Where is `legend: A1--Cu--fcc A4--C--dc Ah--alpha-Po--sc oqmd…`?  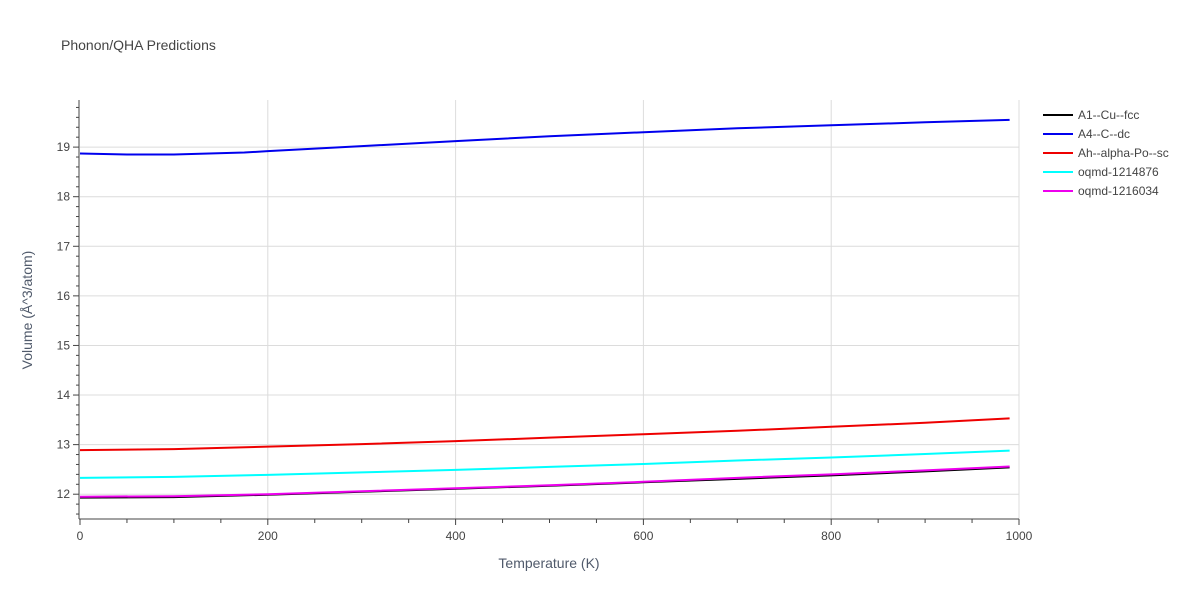 legend: A1--Cu--fcc A4--C--dc Ah--alpha-Po--sc oqmd… is located at coordinates (1106, 153).